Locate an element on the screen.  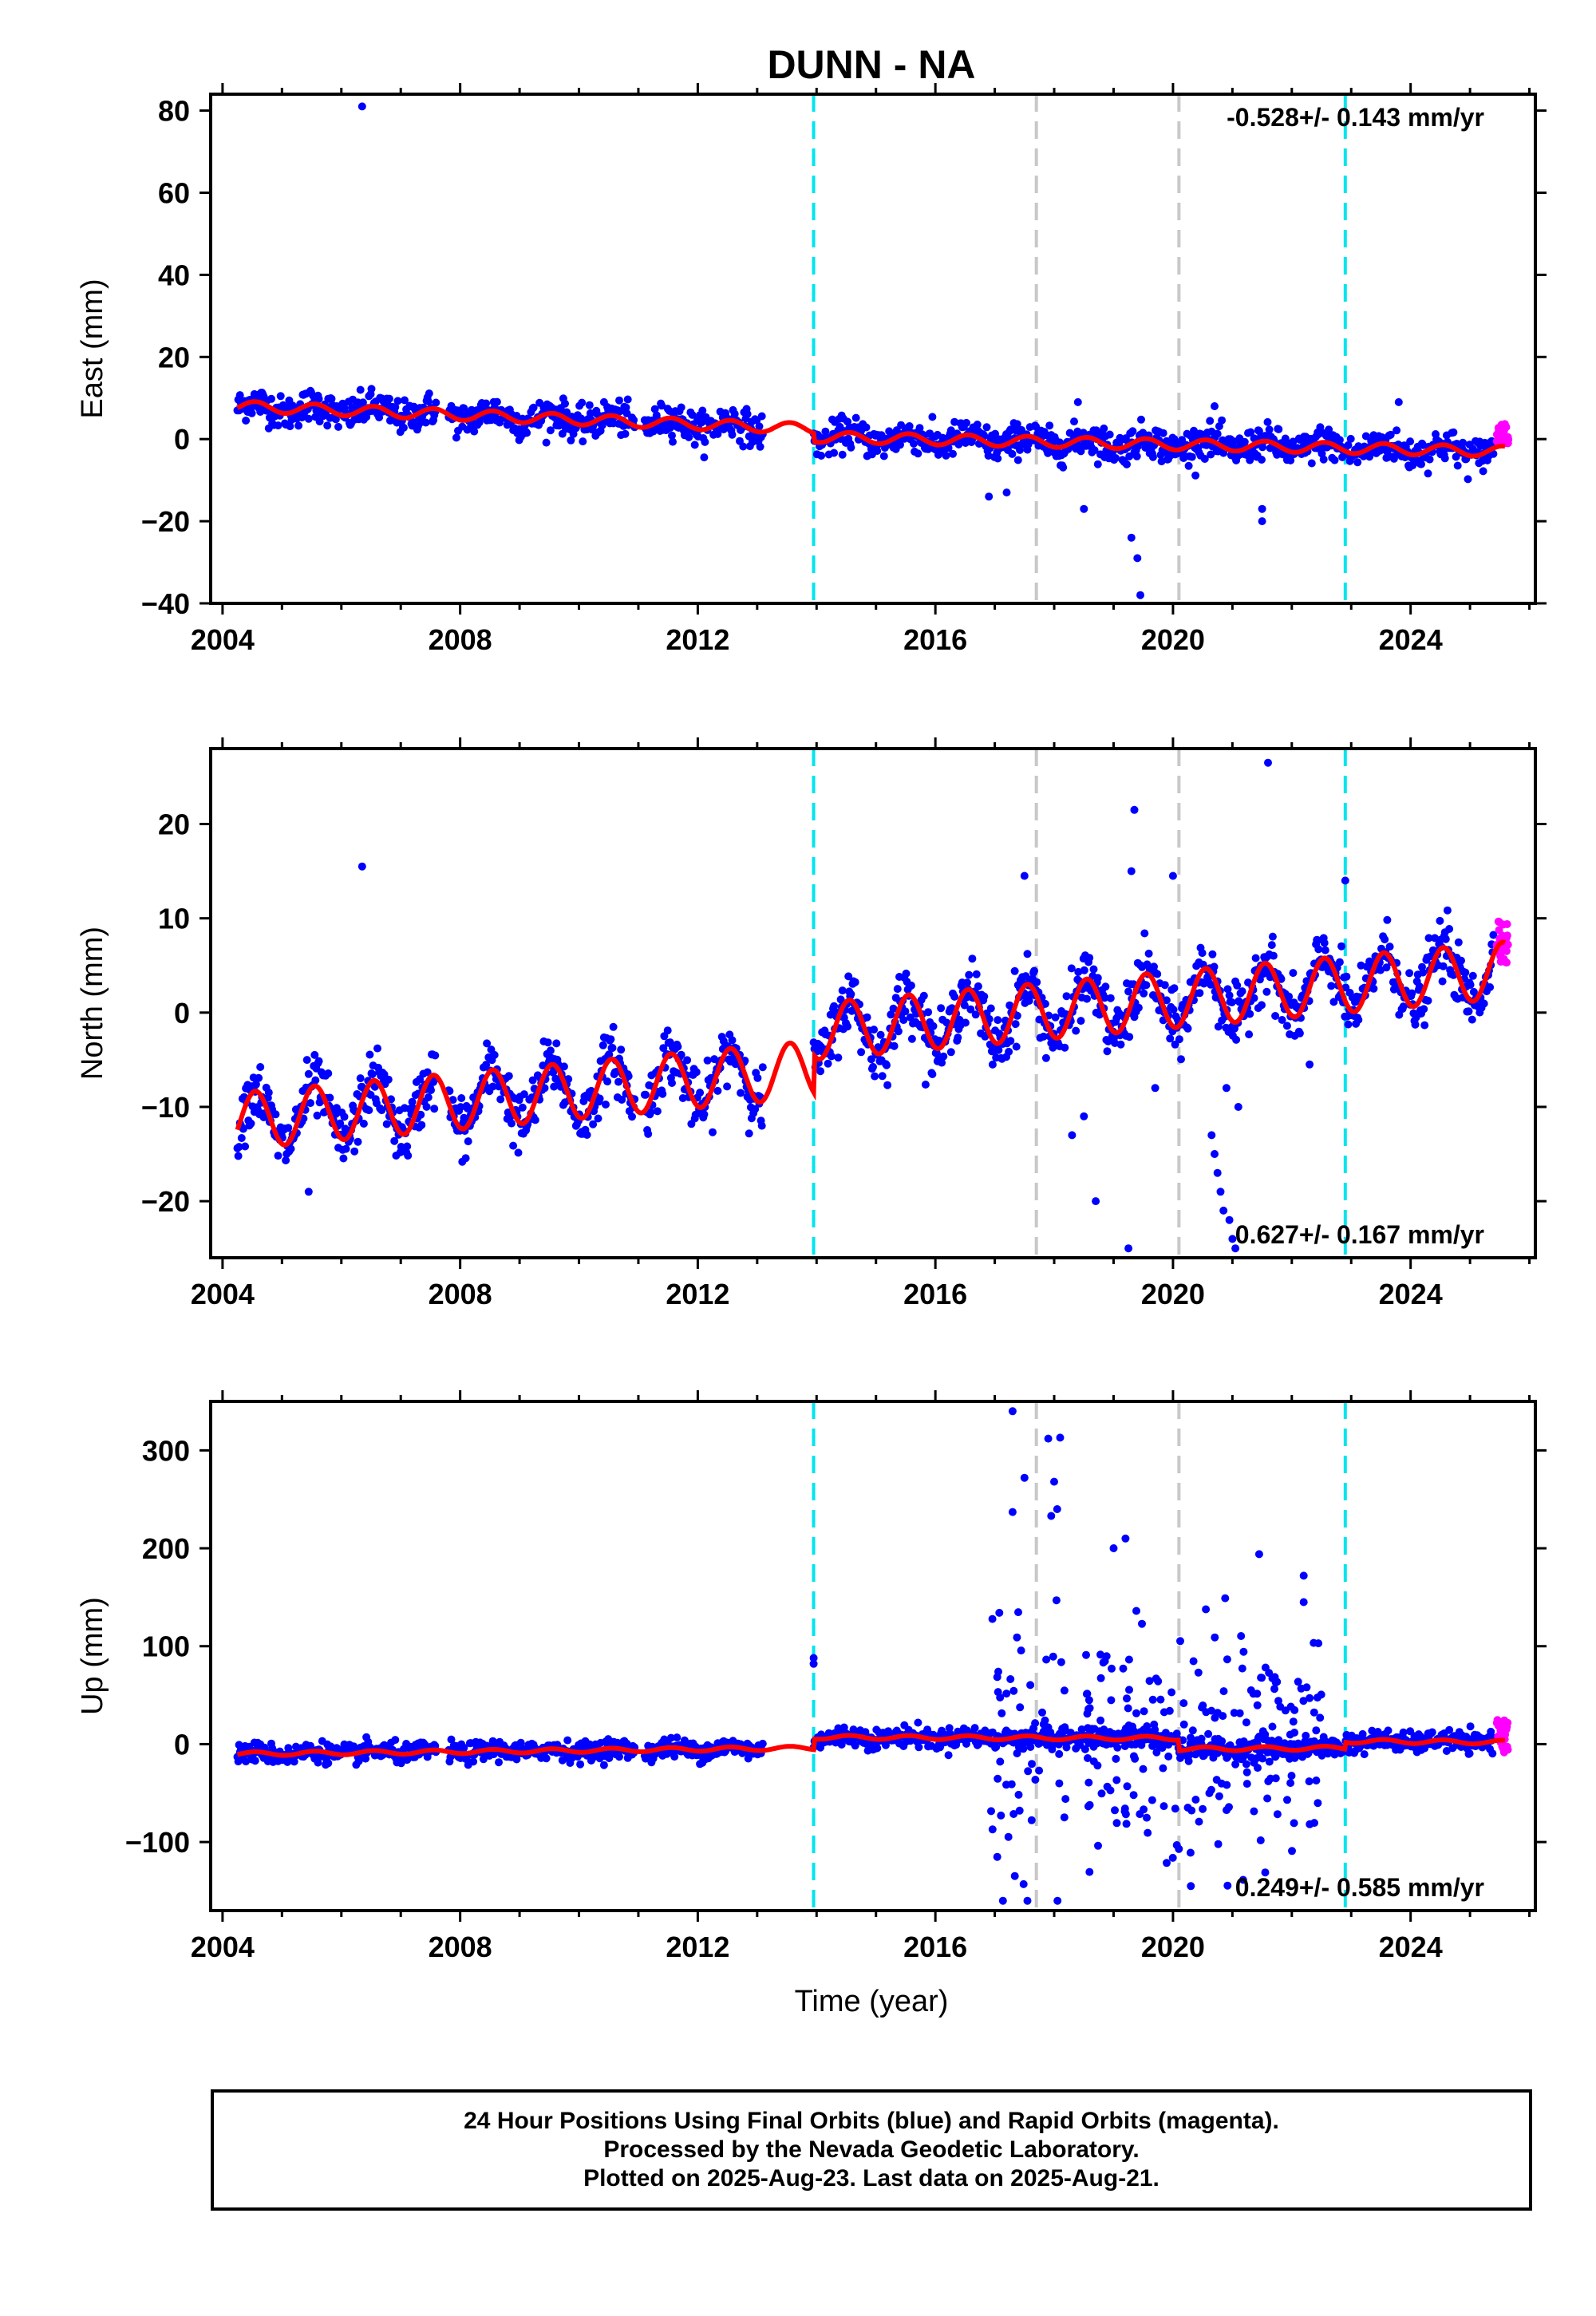
y-tick-label: 0 is located at coordinates (182, 1744).